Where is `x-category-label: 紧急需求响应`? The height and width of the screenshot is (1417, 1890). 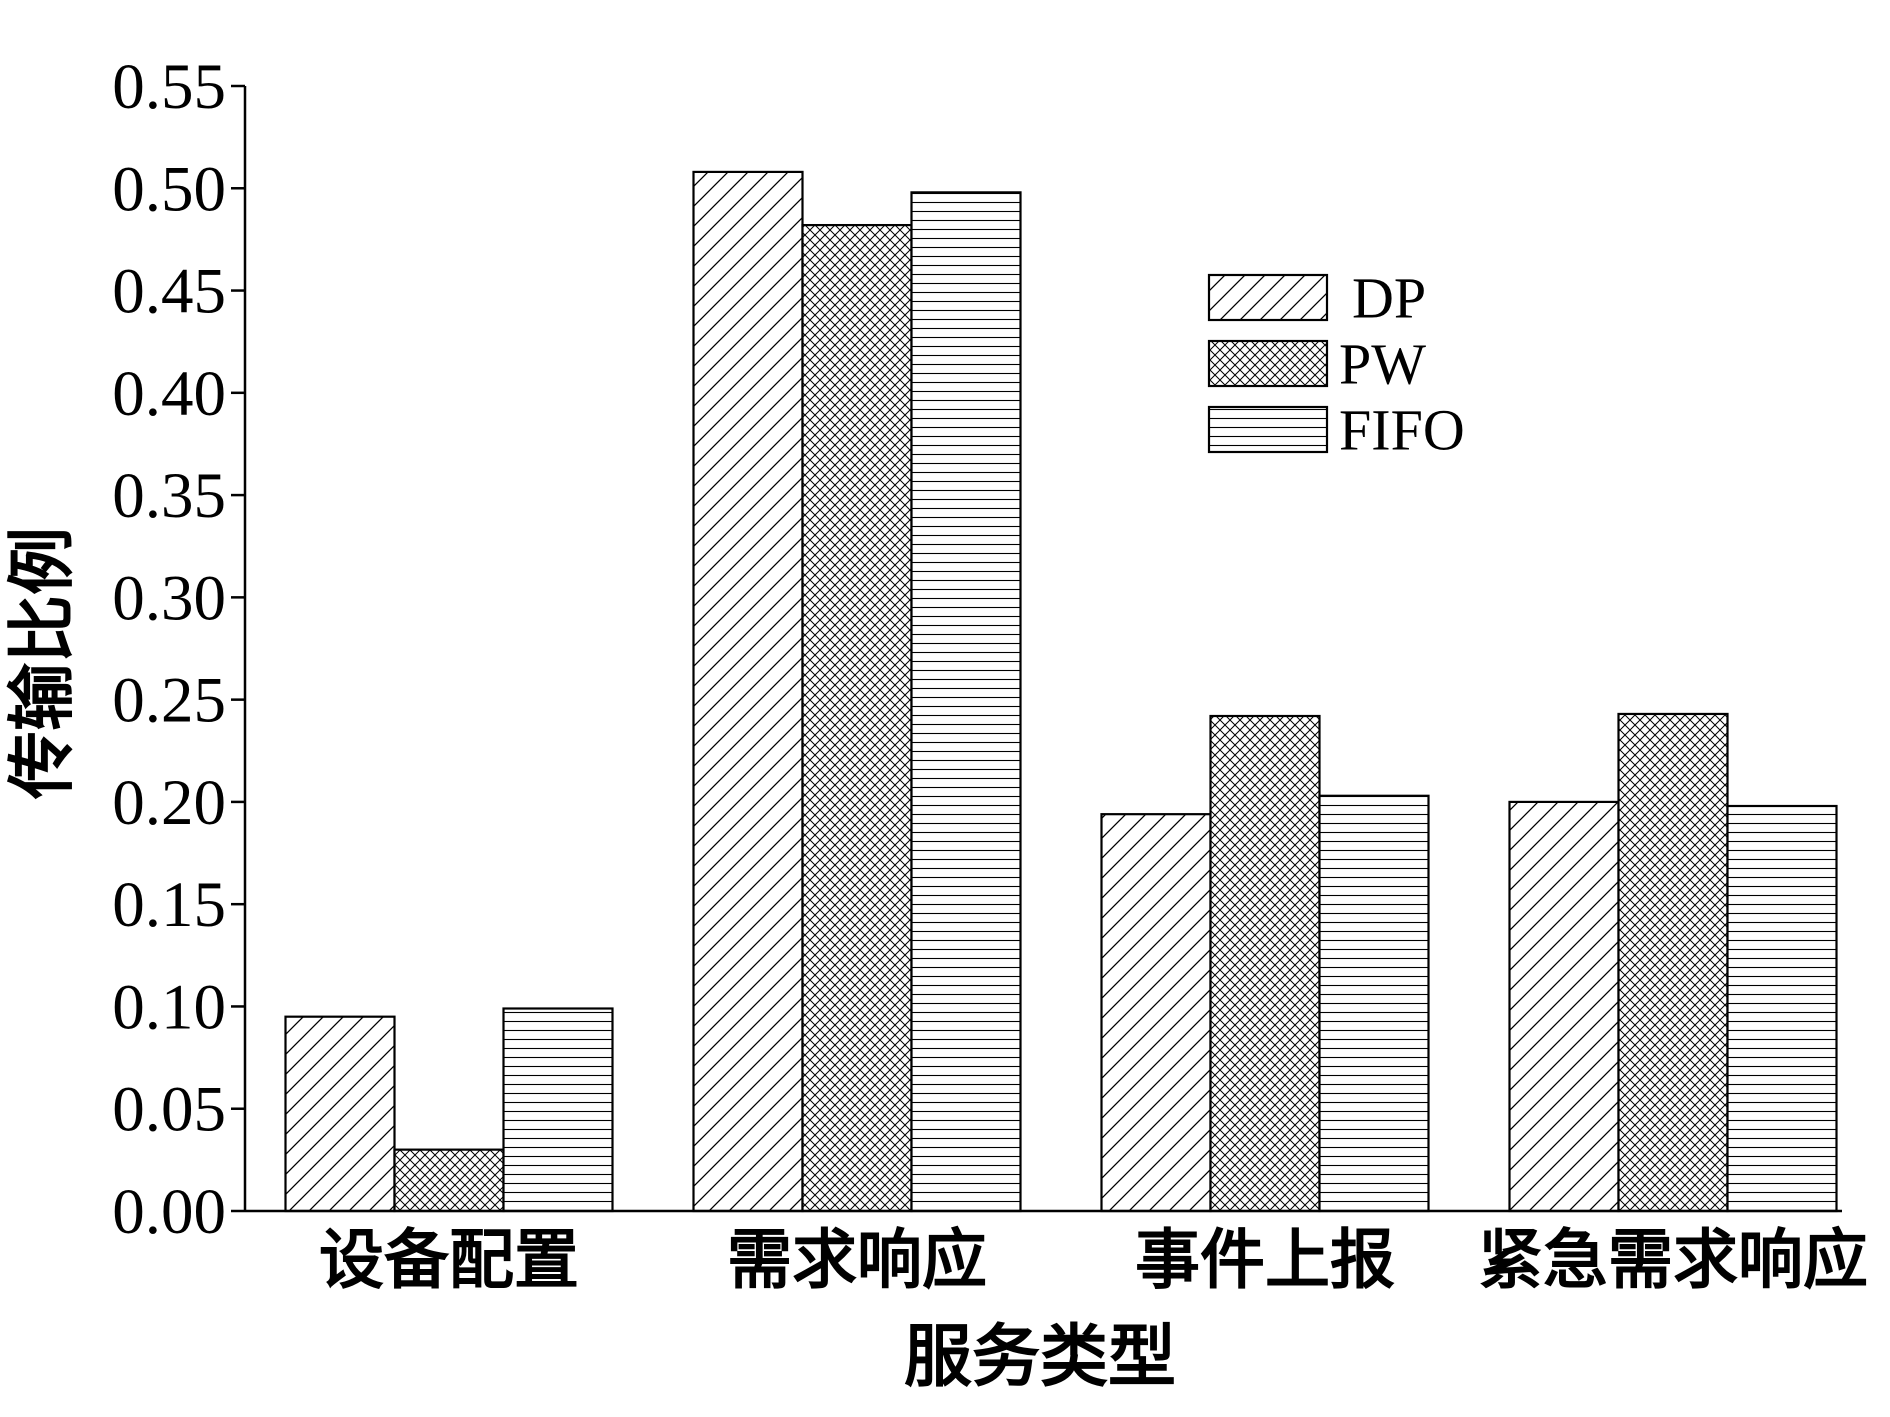
x-category-label: 紧急需求响应 is located at coordinates (1673, 1260).